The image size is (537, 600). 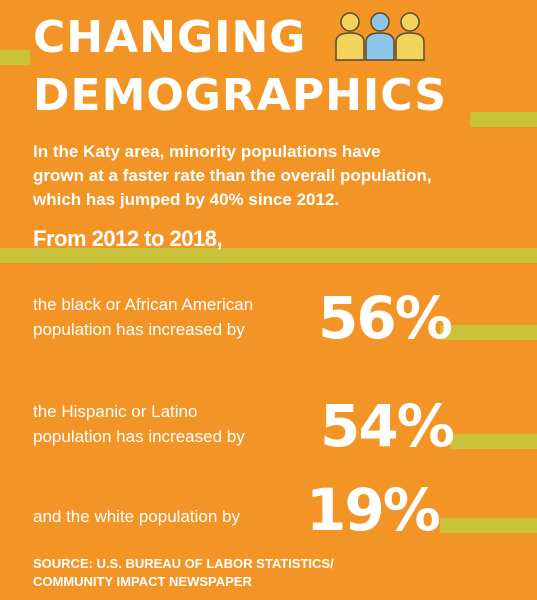 I want to click on stat-text: the Hispanic or Latino, so click(x=115, y=411).